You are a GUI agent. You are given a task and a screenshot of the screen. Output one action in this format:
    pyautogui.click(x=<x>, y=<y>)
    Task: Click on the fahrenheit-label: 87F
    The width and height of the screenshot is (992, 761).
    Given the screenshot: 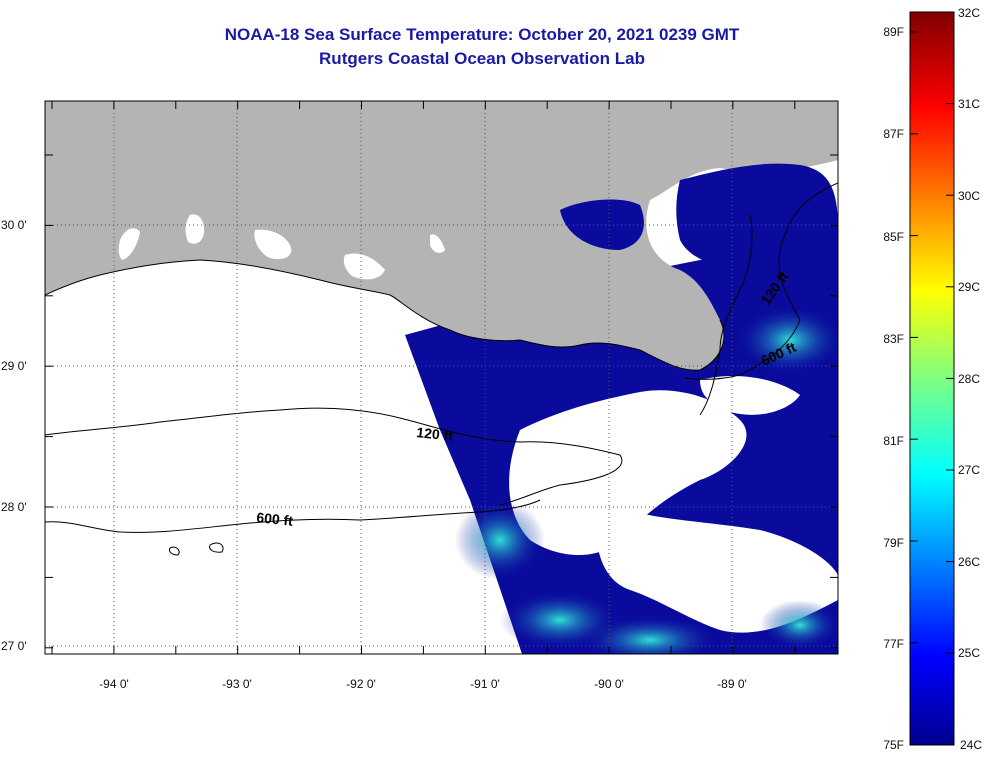 What is the action you would take?
    pyautogui.click(x=893, y=134)
    